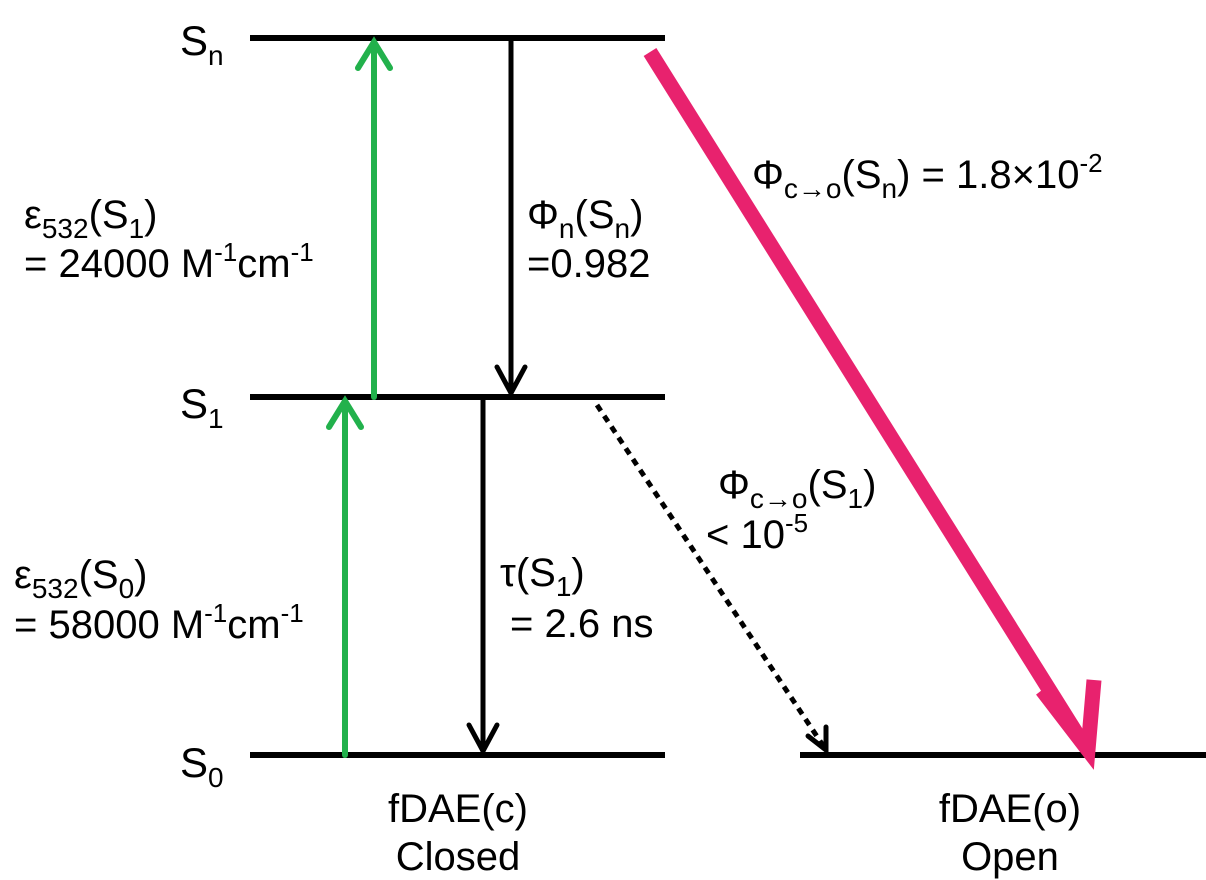 This screenshot has height=880, width=1206. I want to click on label-phi-n: Φn(Sn), so click(585, 218).